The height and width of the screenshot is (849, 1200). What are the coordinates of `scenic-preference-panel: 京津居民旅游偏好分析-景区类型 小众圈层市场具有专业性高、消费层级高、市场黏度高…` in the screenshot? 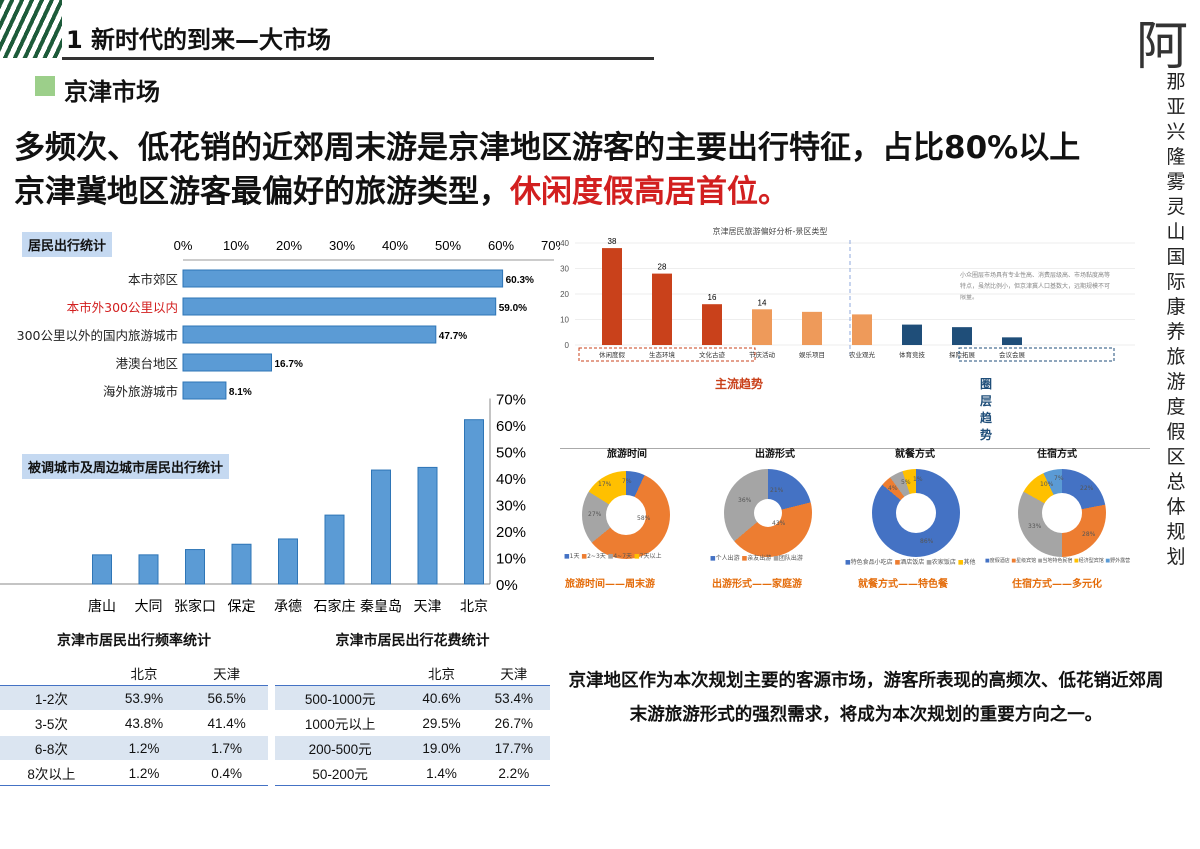 It's located at (845, 331).